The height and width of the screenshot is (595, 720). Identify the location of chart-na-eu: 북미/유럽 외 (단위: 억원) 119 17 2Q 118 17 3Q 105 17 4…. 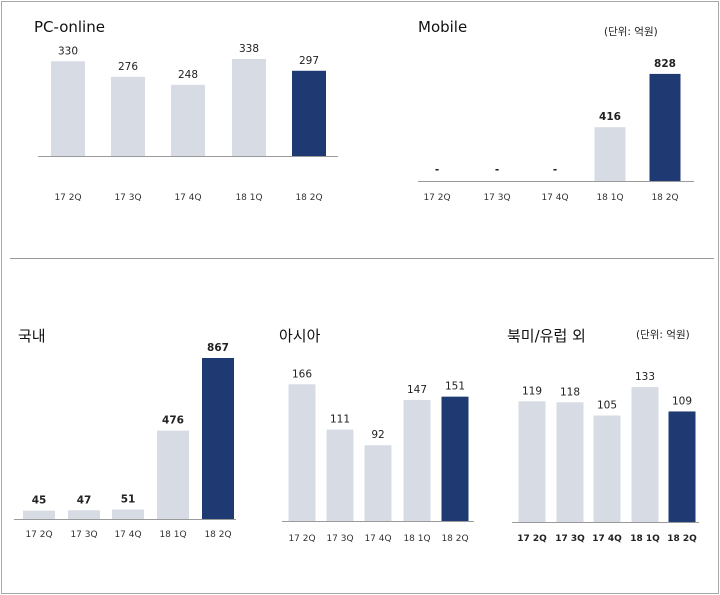
(603, 435).